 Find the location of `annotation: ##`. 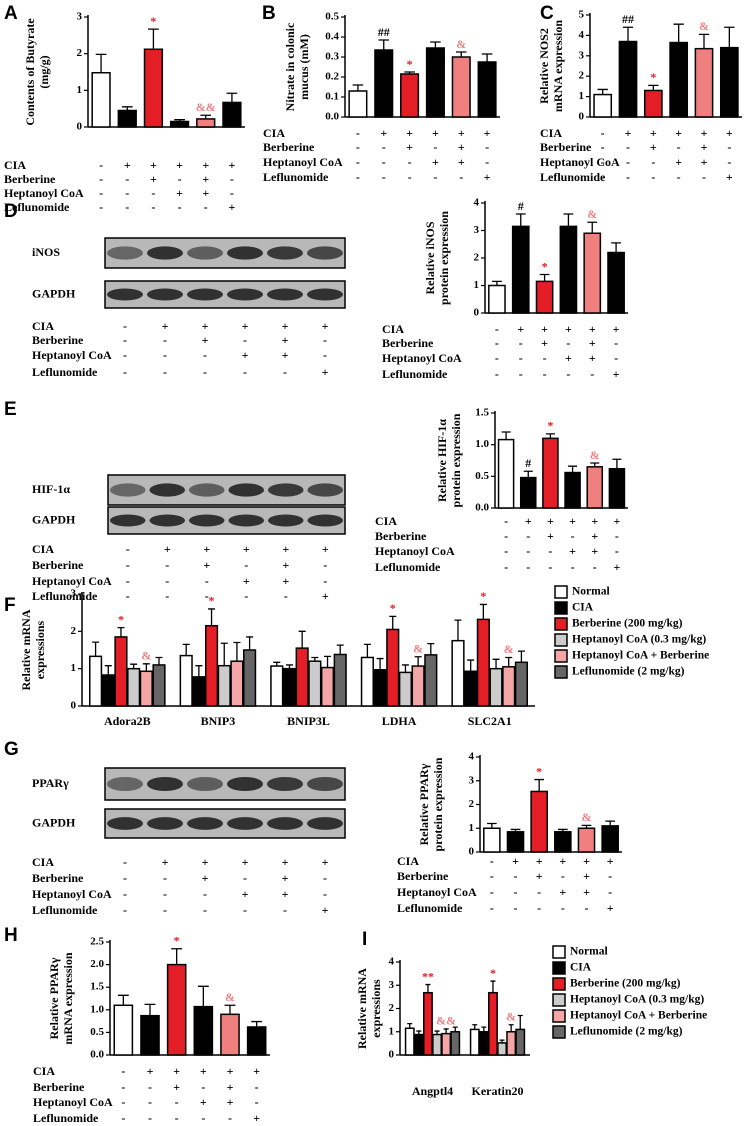

annotation: ## is located at coordinates (384, 32).